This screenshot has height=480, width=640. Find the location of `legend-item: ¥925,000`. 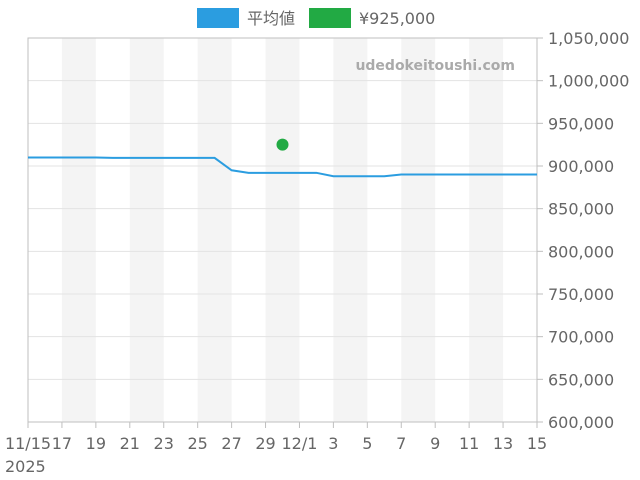

legend-item: ¥925,000 is located at coordinates (372, 18).